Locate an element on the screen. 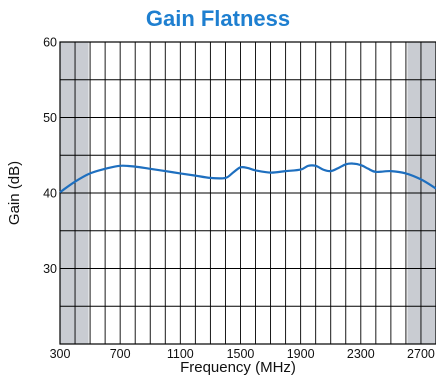 This screenshot has width=436, height=383. series-layer is located at coordinates (247, 178).